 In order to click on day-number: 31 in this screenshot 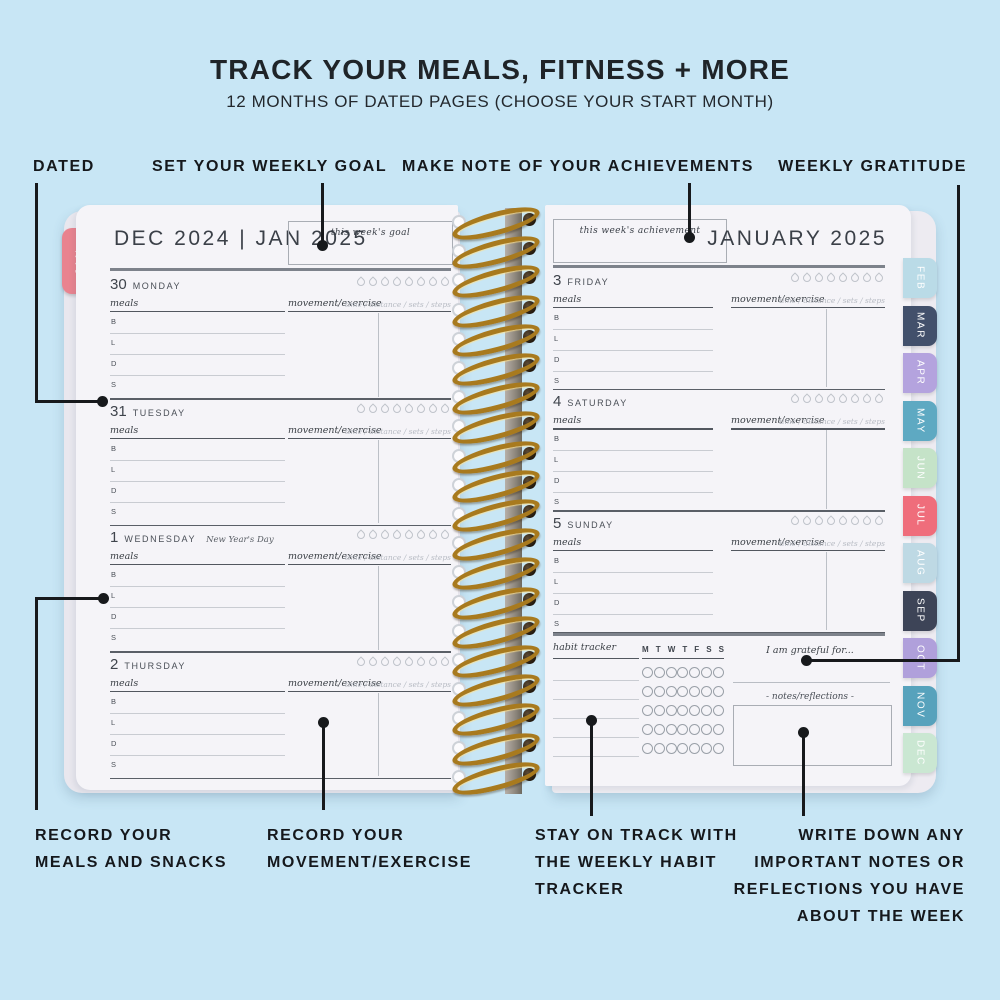, I will do `click(118, 411)`.